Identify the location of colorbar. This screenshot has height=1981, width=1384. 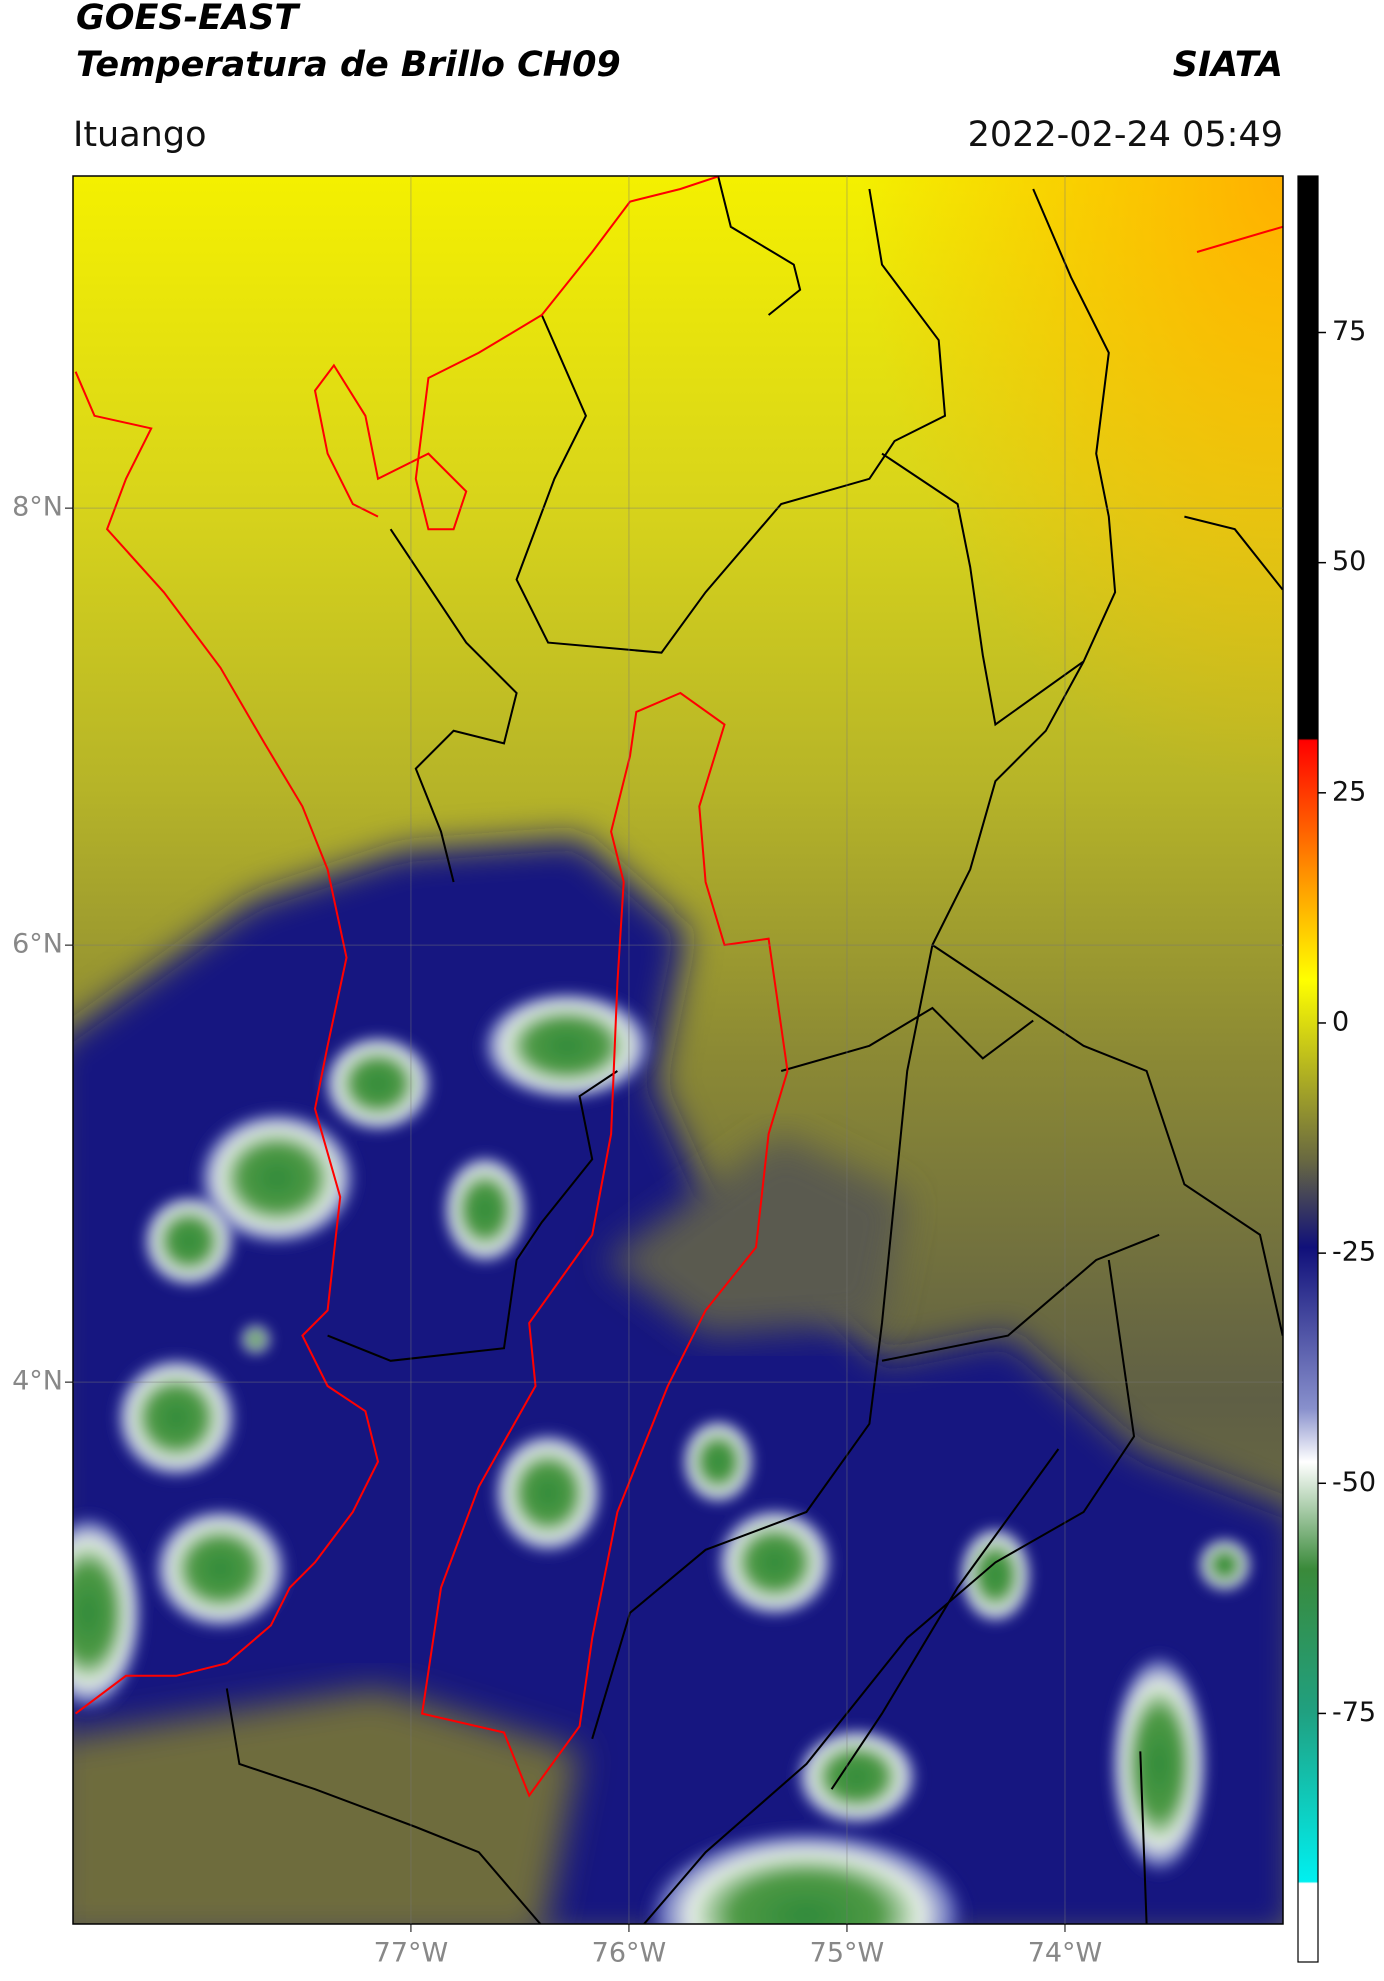
(1308, 1069).